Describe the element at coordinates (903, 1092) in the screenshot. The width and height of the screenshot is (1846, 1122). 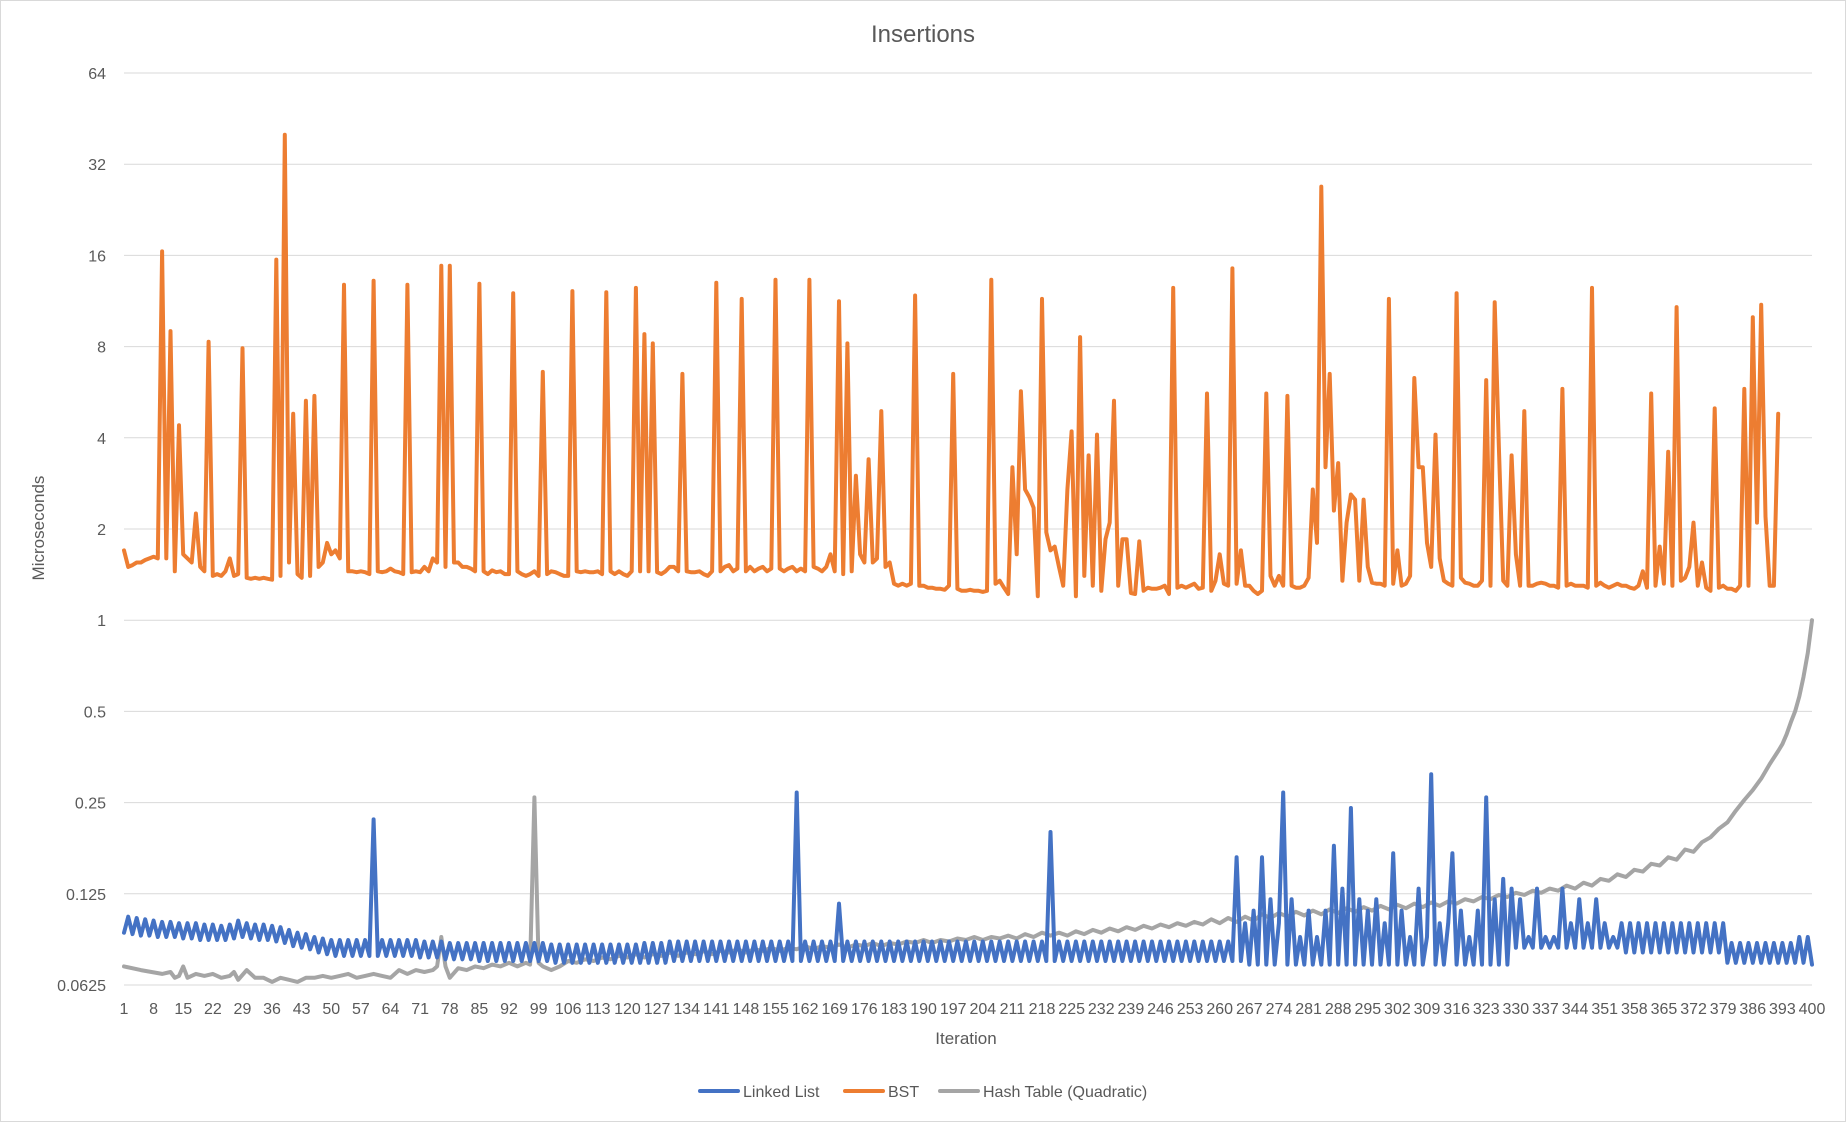
I see `legend-label: BST` at that location.